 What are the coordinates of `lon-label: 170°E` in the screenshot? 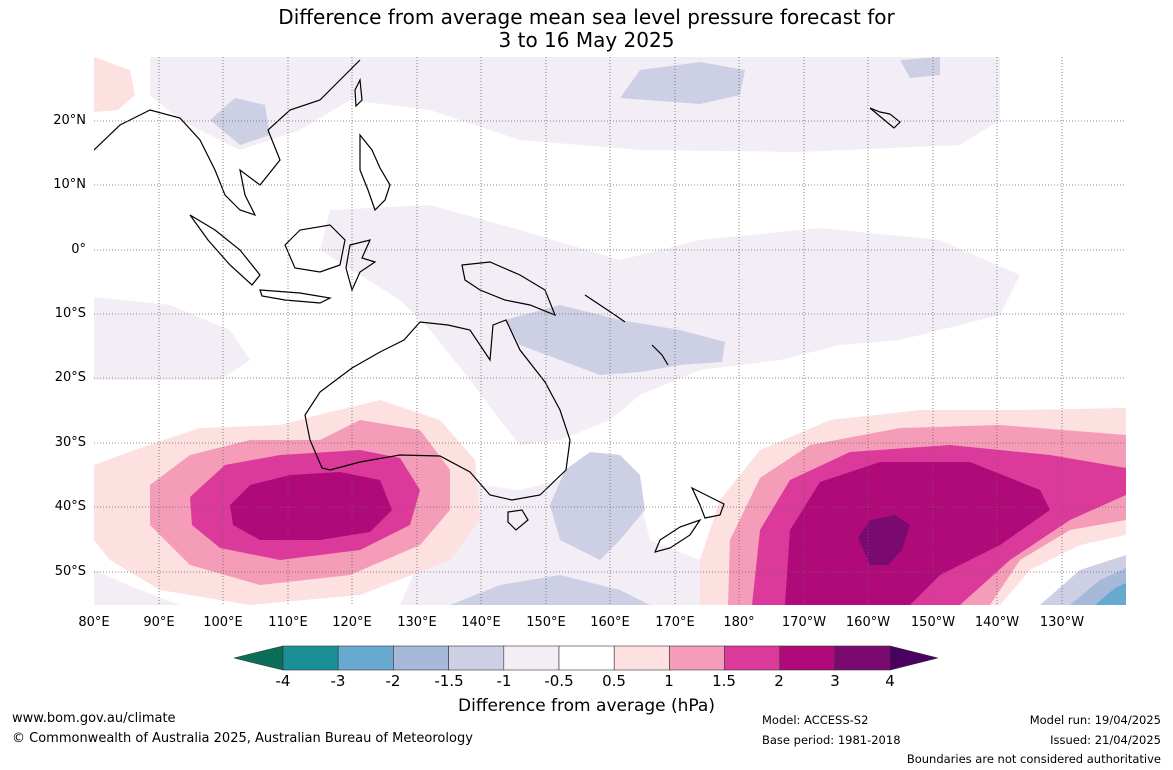 It's located at (675, 622).